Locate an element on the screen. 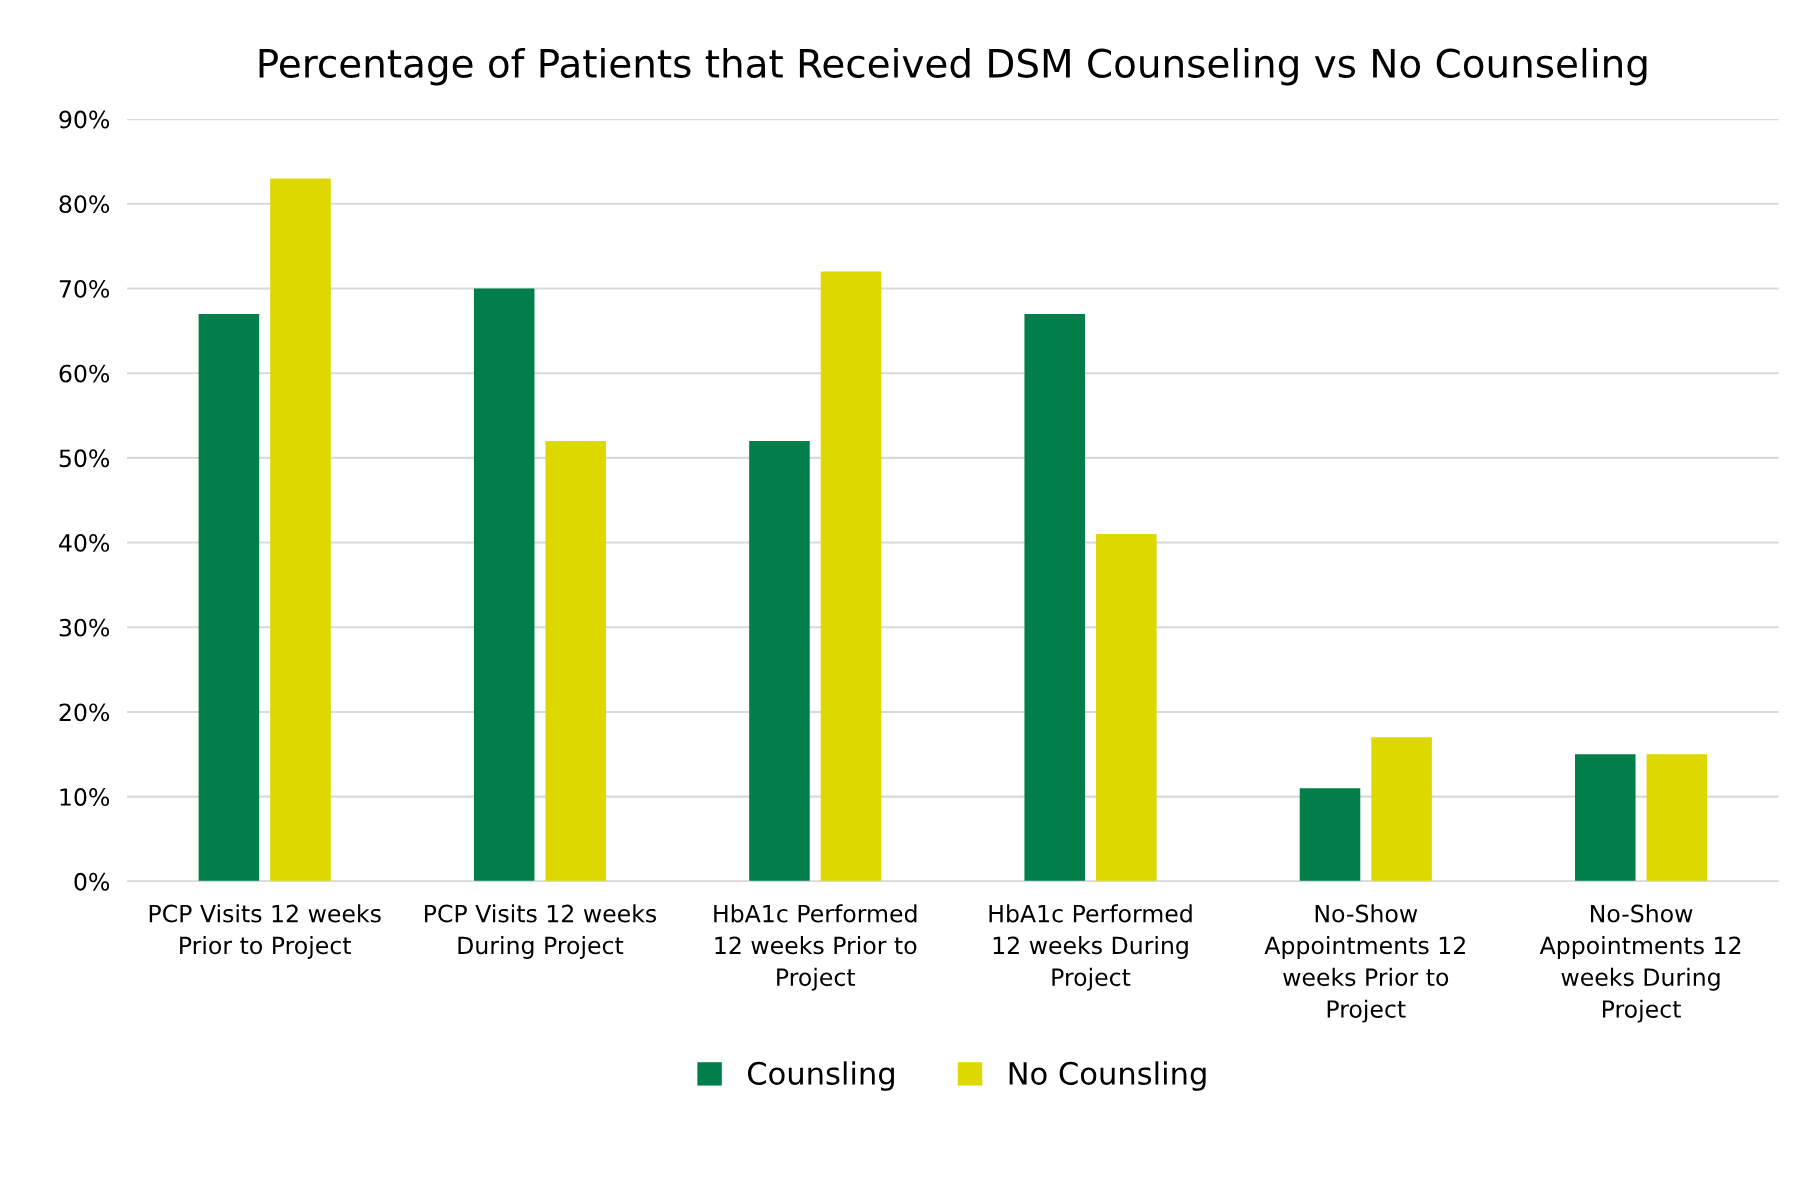 The image size is (1815, 1191). x-tick-label: PCP Visits 12 weeks During Project is located at coordinates (541, 931).